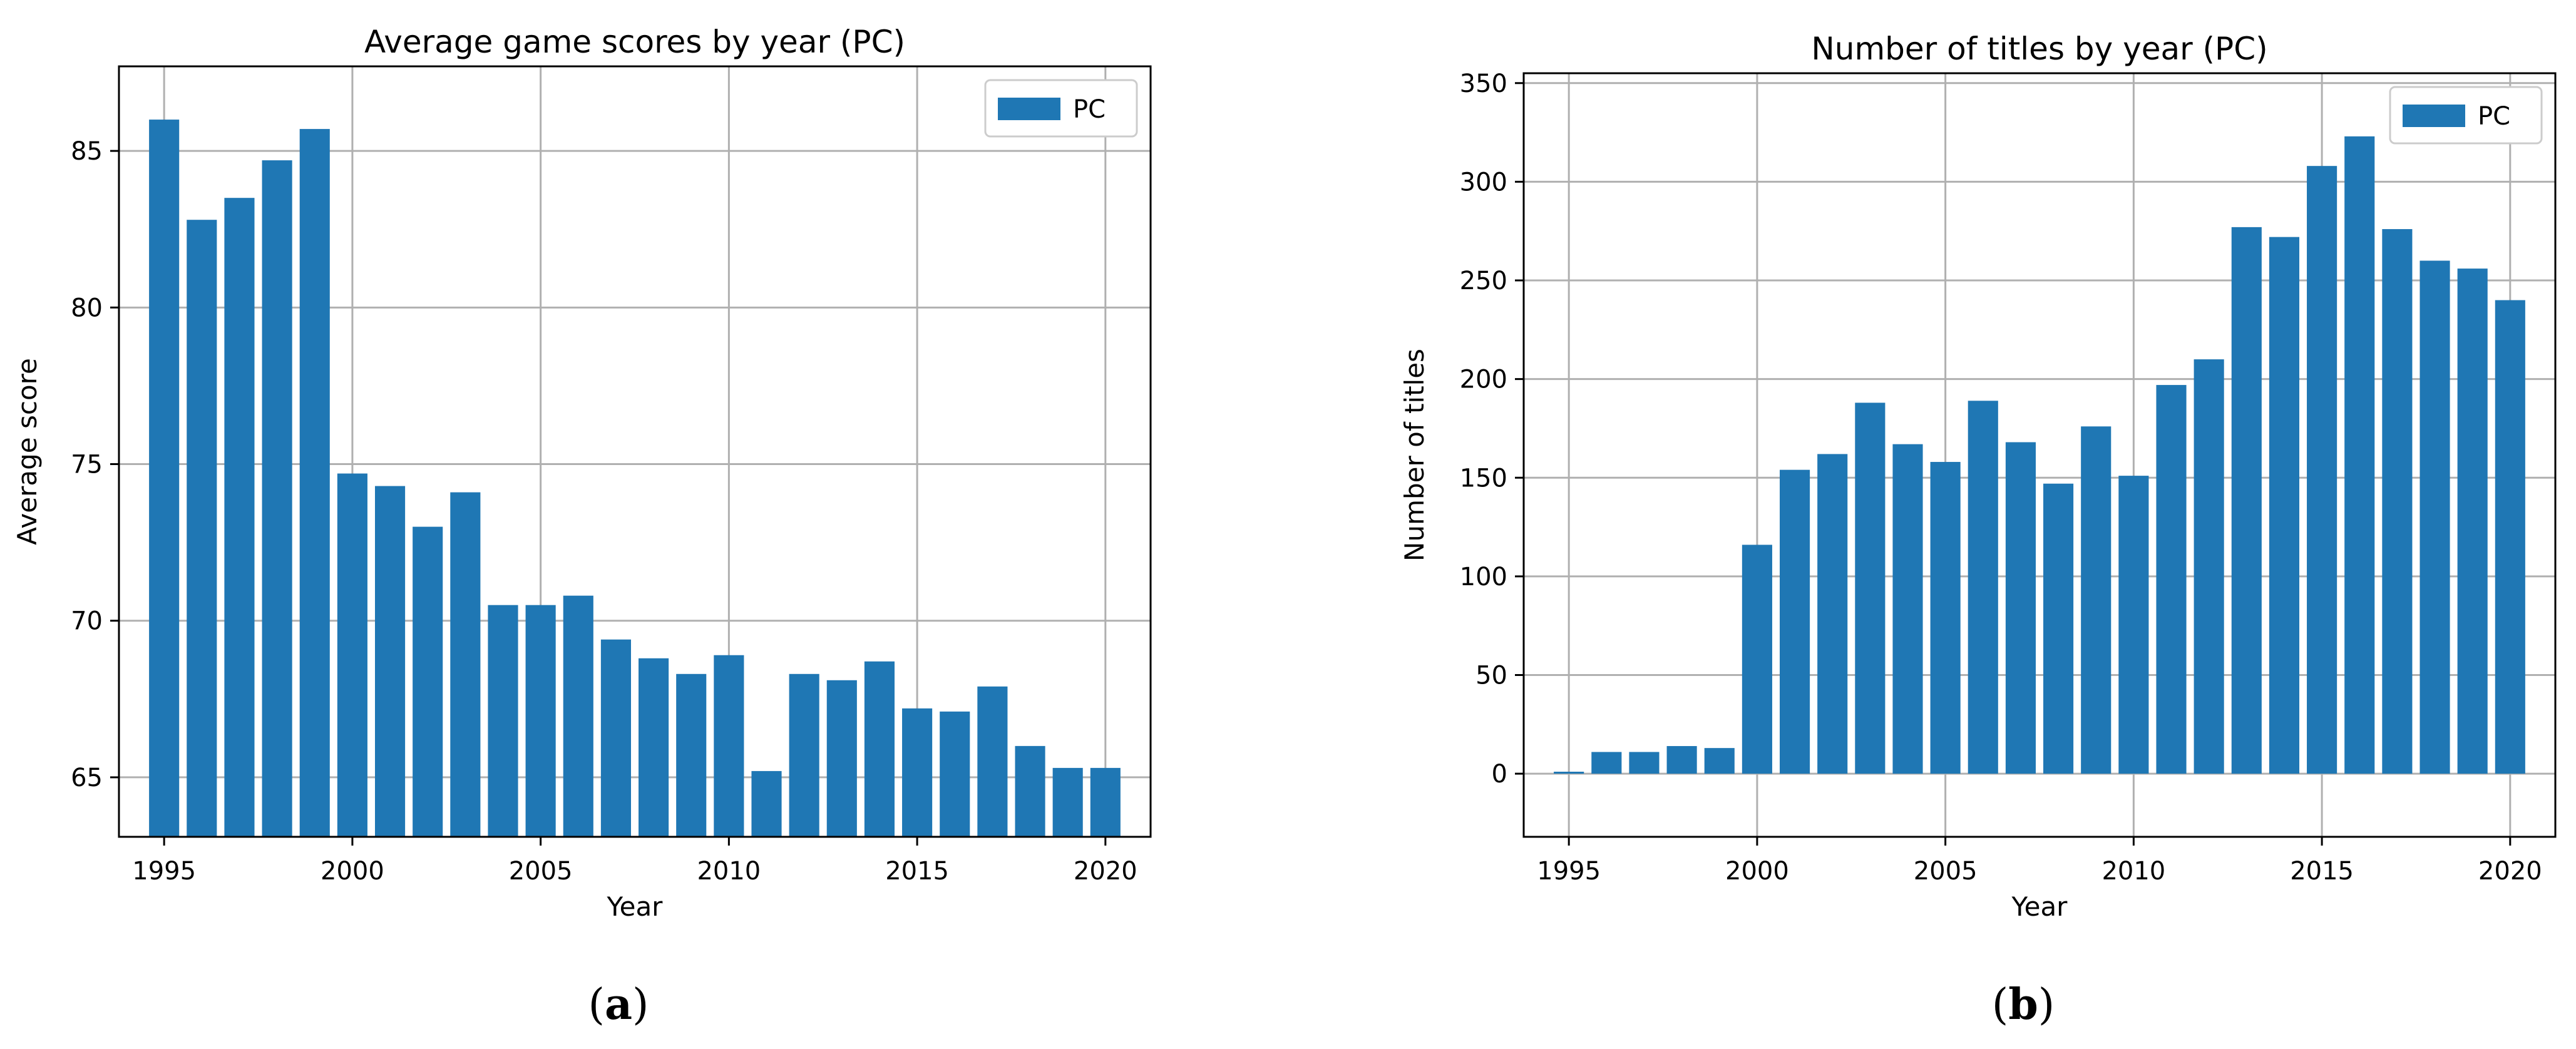 Image resolution: width=2576 pixels, height=1049 pixels. Describe the element at coordinates (1414, 455) in the screenshot. I see `y-axis-label: Number of titles` at that location.